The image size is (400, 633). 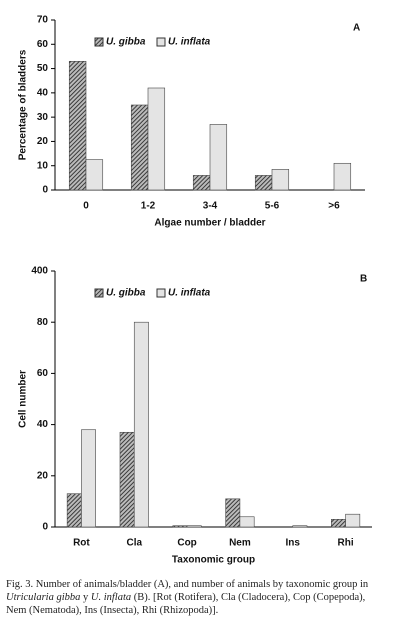 I want to click on x-tick-label: Cla, so click(x=134, y=543).